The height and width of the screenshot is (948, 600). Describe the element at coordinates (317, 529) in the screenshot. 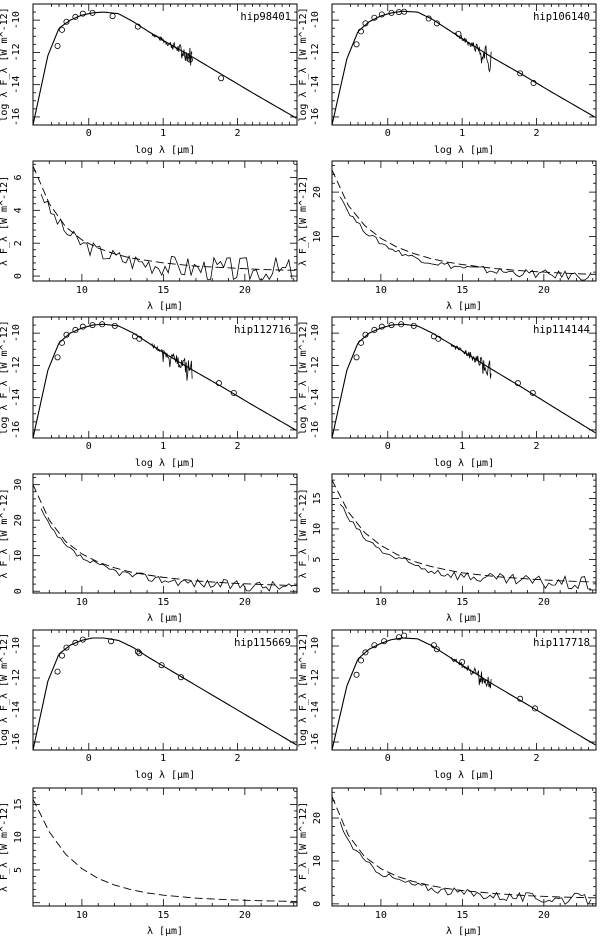

I see `y-tick-label: 10` at that location.